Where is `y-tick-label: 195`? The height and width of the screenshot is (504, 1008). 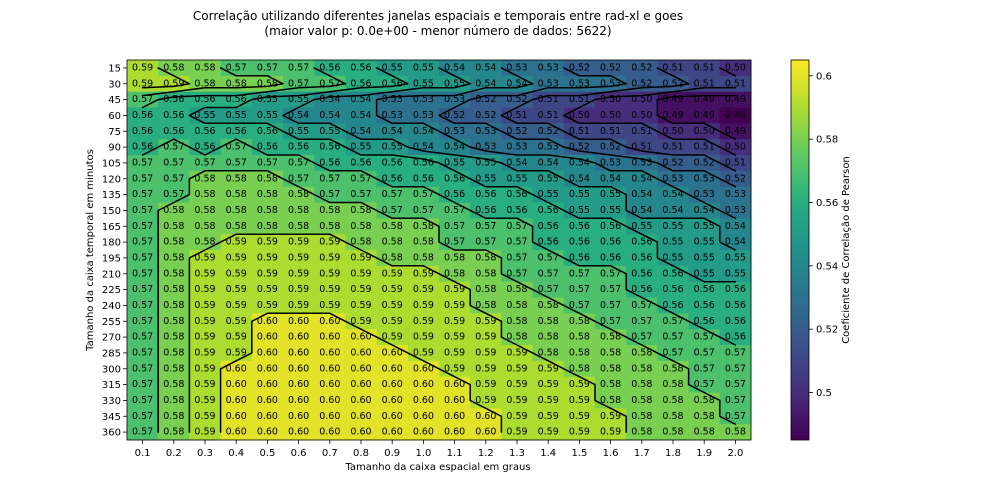 y-tick-label: 195 is located at coordinates (111, 258).